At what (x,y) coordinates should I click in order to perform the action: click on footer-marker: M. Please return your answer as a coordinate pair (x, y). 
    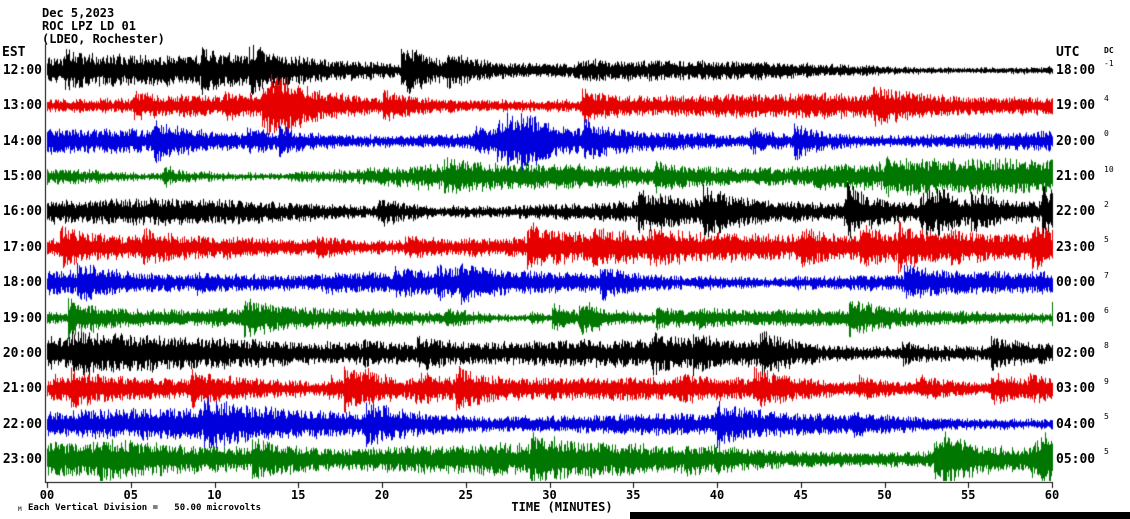
    Looking at the image, I should click on (20, 509).